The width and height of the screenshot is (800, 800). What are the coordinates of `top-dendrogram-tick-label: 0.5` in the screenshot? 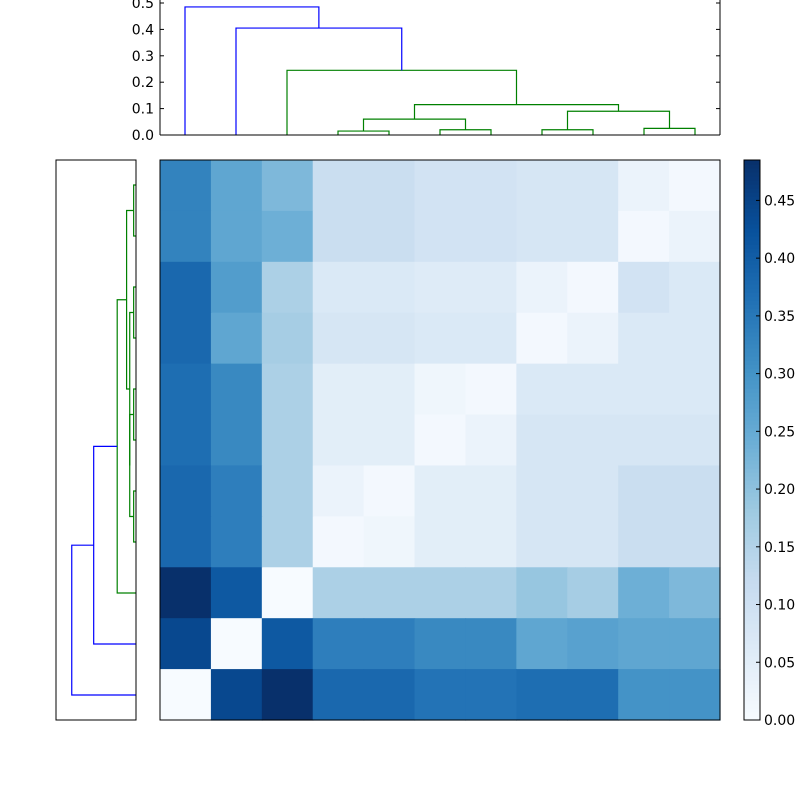 It's located at (143, 6).